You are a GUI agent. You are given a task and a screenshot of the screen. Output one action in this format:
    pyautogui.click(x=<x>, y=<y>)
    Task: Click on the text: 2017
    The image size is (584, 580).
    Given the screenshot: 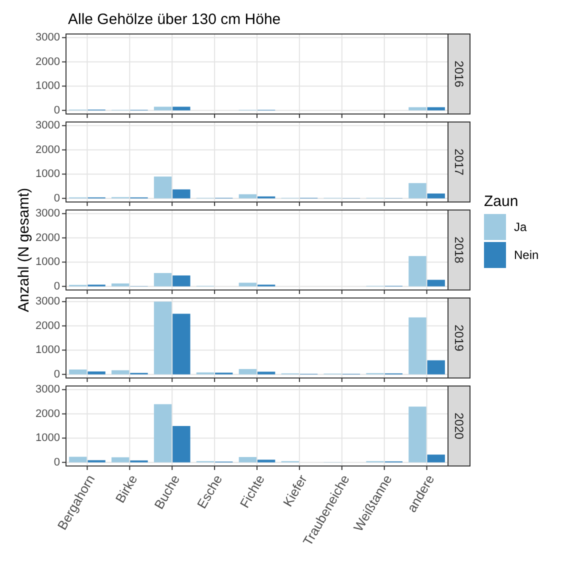 What is the action you would take?
    pyautogui.click(x=459, y=162)
    